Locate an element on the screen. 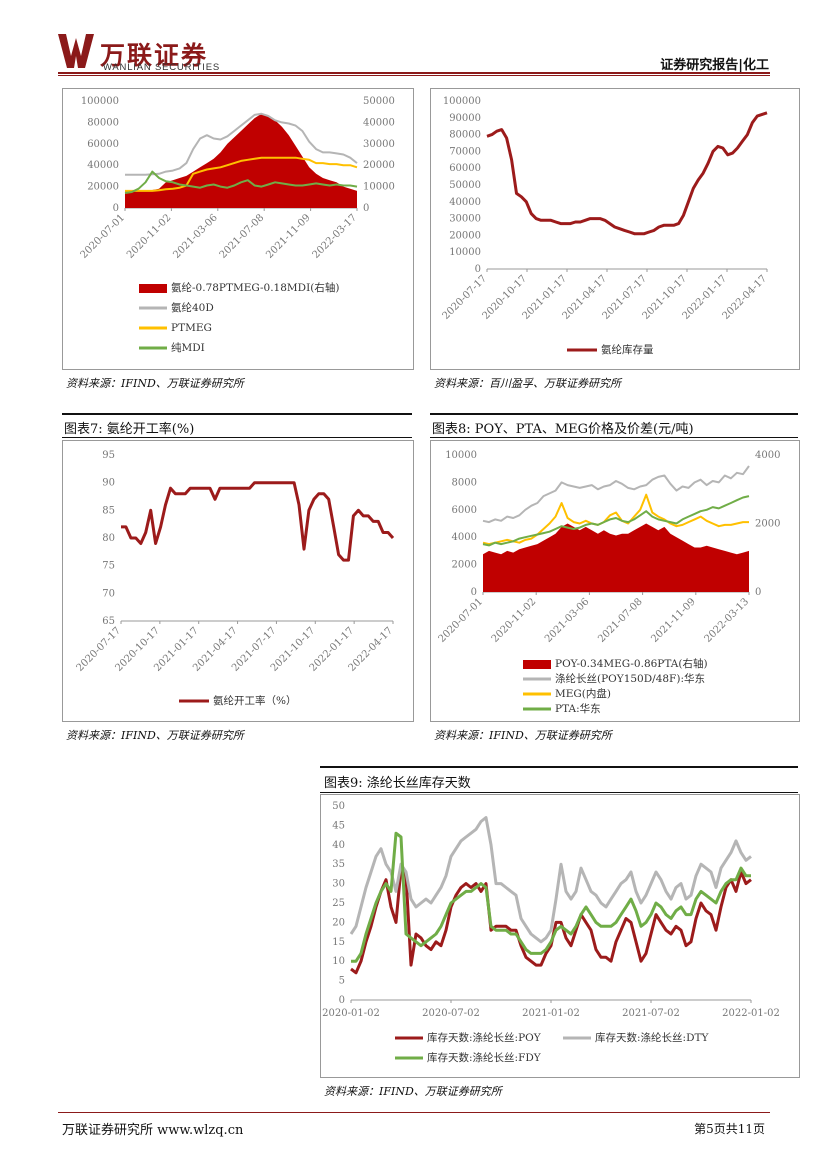 The width and height of the screenshot is (827, 1169). brand-name-cn: 万联证券 is located at coordinates (154, 55).